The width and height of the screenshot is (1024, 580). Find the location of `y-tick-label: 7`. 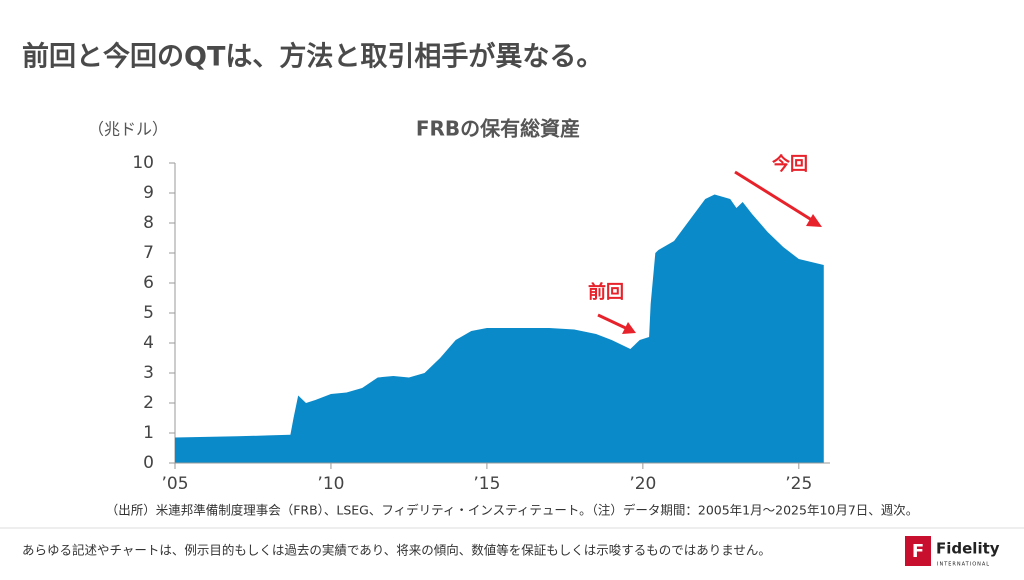

y-tick-label: 7 is located at coordinates (148, 253).